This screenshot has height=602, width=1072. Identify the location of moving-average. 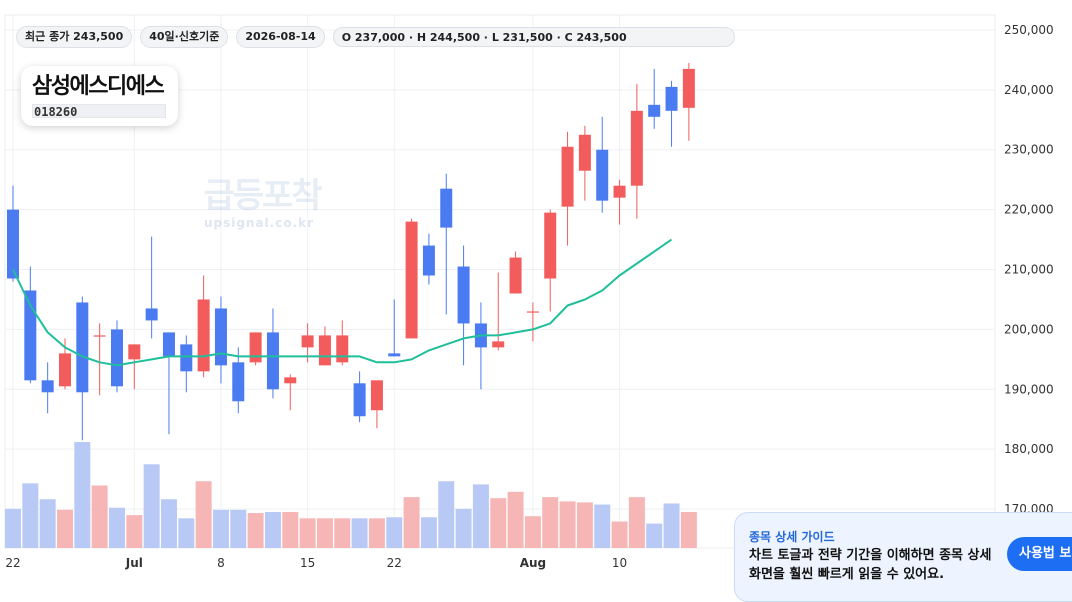
(342, 302).